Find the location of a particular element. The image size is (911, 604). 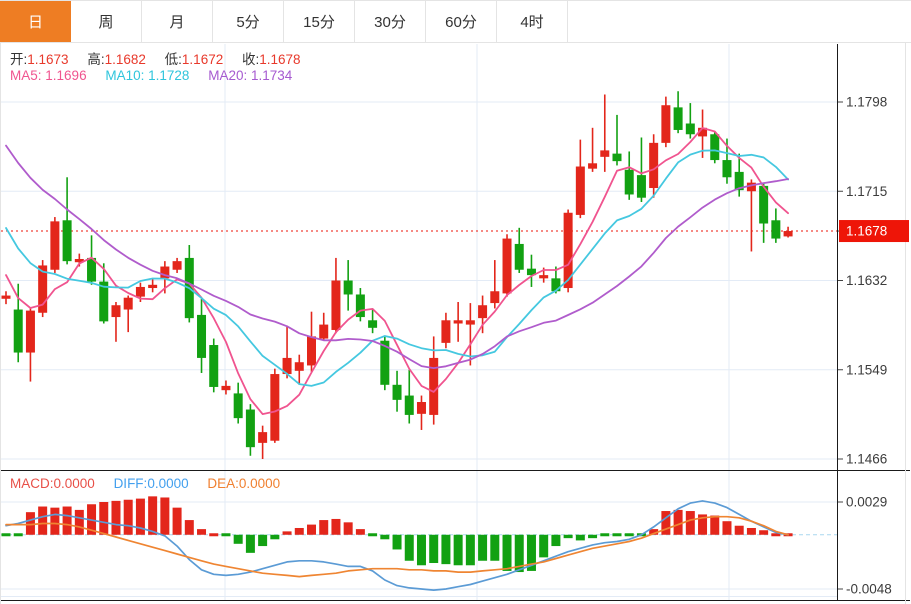

ohlc-readout: 开:1.1673 高:1.1682 低:1.1672 收:1.1678 is located at coordinates (163, 58).